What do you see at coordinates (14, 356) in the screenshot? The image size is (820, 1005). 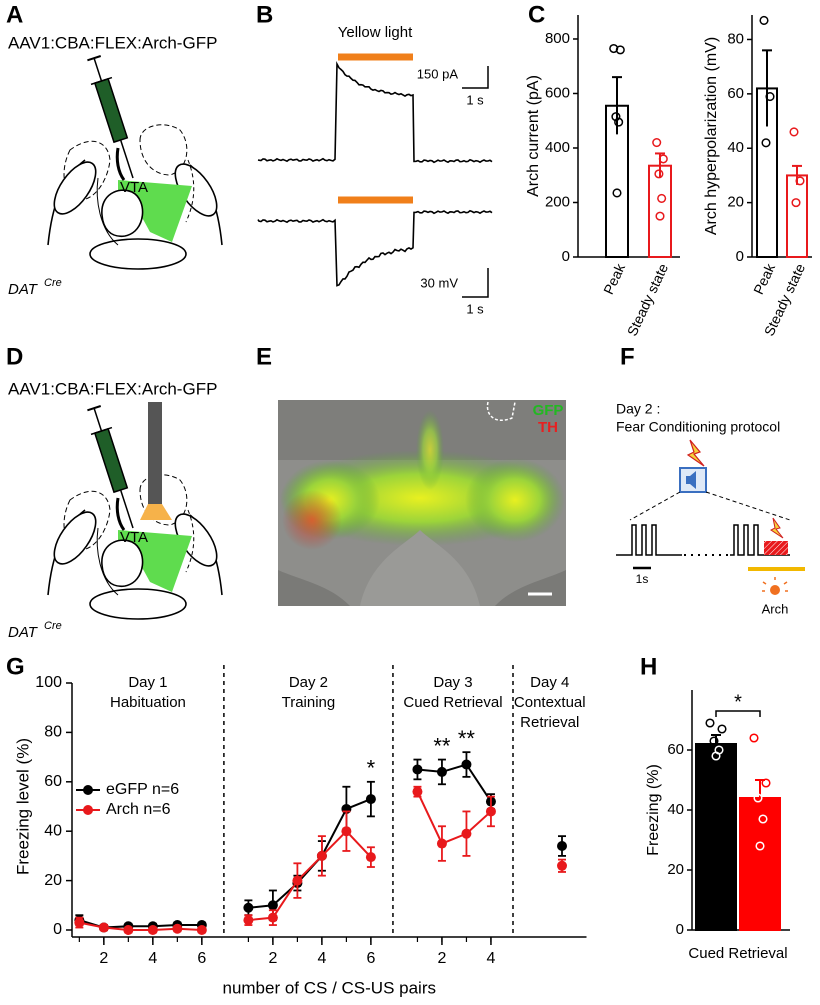 I see `panel-label: D` at bounding box center [14, 356].